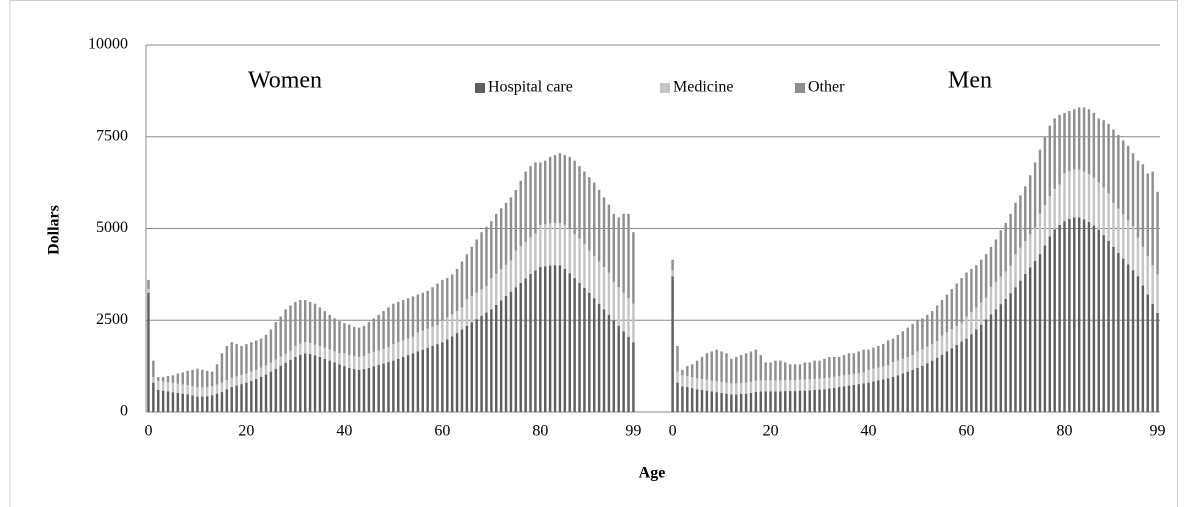  I want to click on x-axis-label: Age, so click(652, 473).